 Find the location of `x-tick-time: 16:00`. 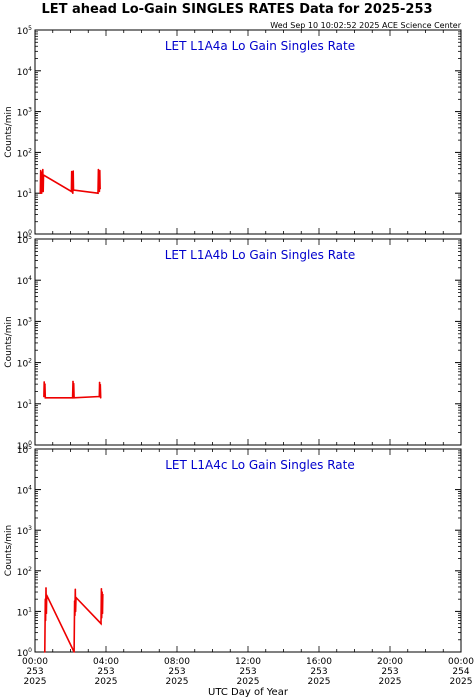

x-tick-time: 16:00 is located at coordinates (319, 662).